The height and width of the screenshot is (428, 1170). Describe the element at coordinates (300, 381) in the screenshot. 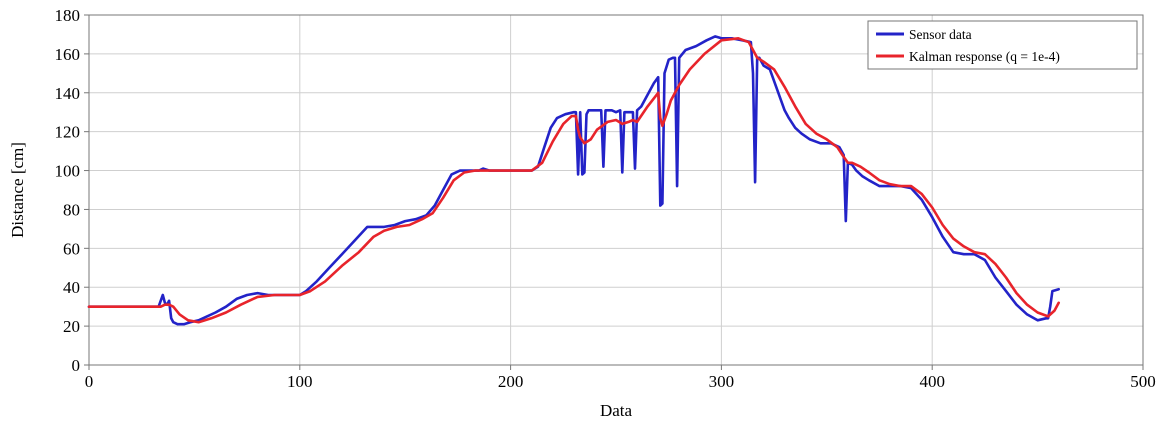

I see `x-tick-label: 100` at that location.